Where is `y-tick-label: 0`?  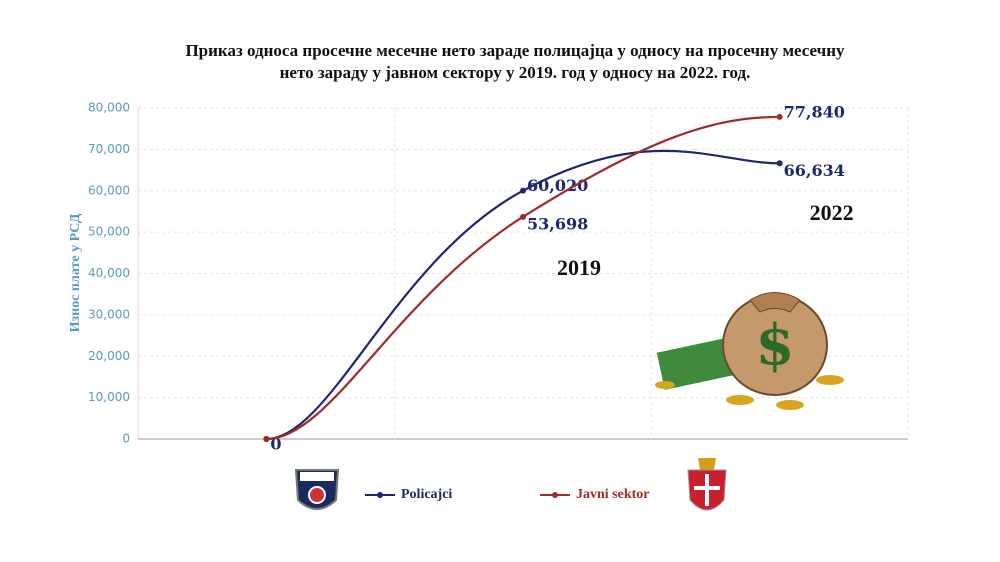
y-tick-label: 0 is located at coordinates (126, 439).